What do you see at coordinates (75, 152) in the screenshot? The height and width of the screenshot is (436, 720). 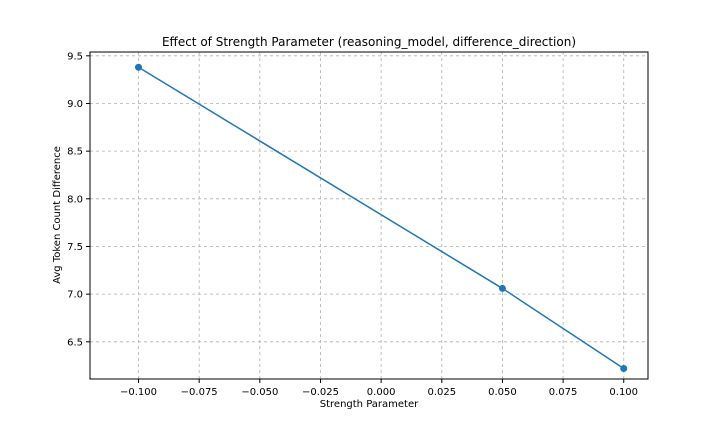 I see `y-tick-label: 8.5` at bounding box center [75, 152].